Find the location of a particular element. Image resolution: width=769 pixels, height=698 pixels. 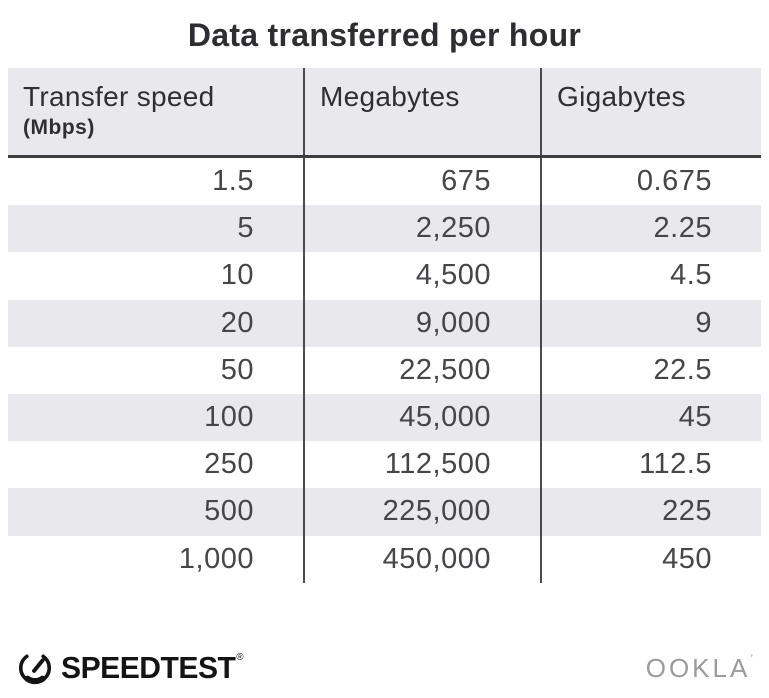

speedtest-label: SPEEDTEST is located at coordinates (148, 667).